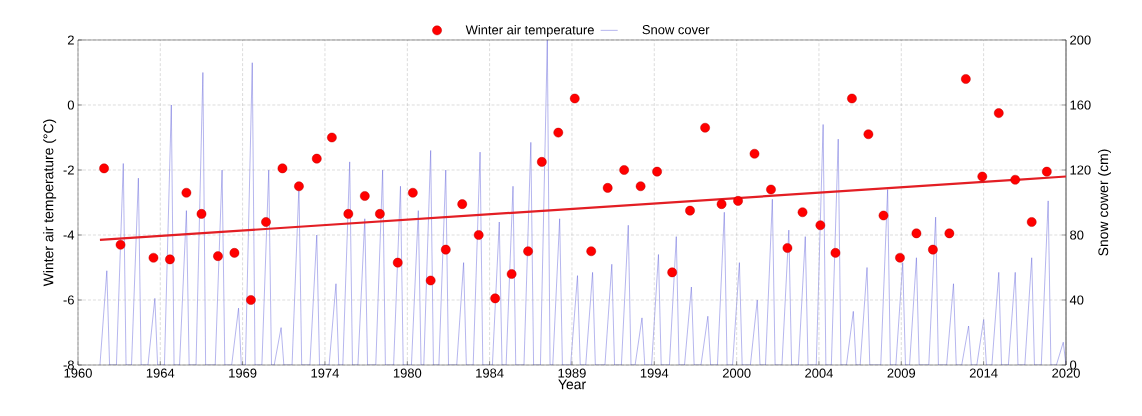 The image size is (1142, 416). Describe the element at coordinates (736, 373) in the screenshot. I see `x-tick-label: 2000` at that location.